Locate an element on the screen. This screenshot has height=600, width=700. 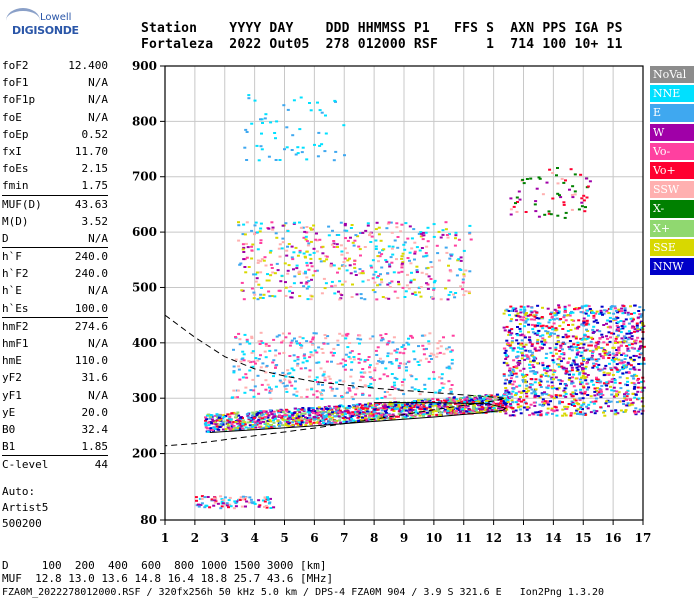
param-row: foF1 N/A is located at coordinates (55, 82).